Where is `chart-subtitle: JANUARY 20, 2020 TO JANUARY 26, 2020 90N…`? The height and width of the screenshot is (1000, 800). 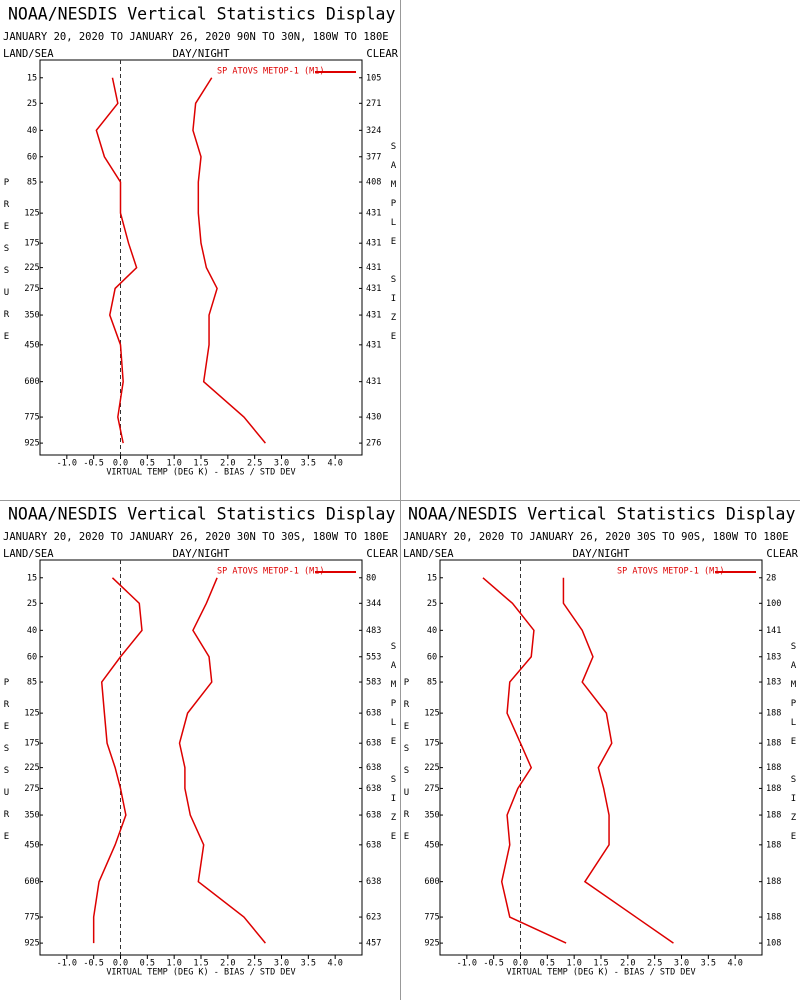
chart-subtitle: JANUARY 20, 2020 TO JANUARY 26, 2020 90N… is located at coordinates (196, 37).